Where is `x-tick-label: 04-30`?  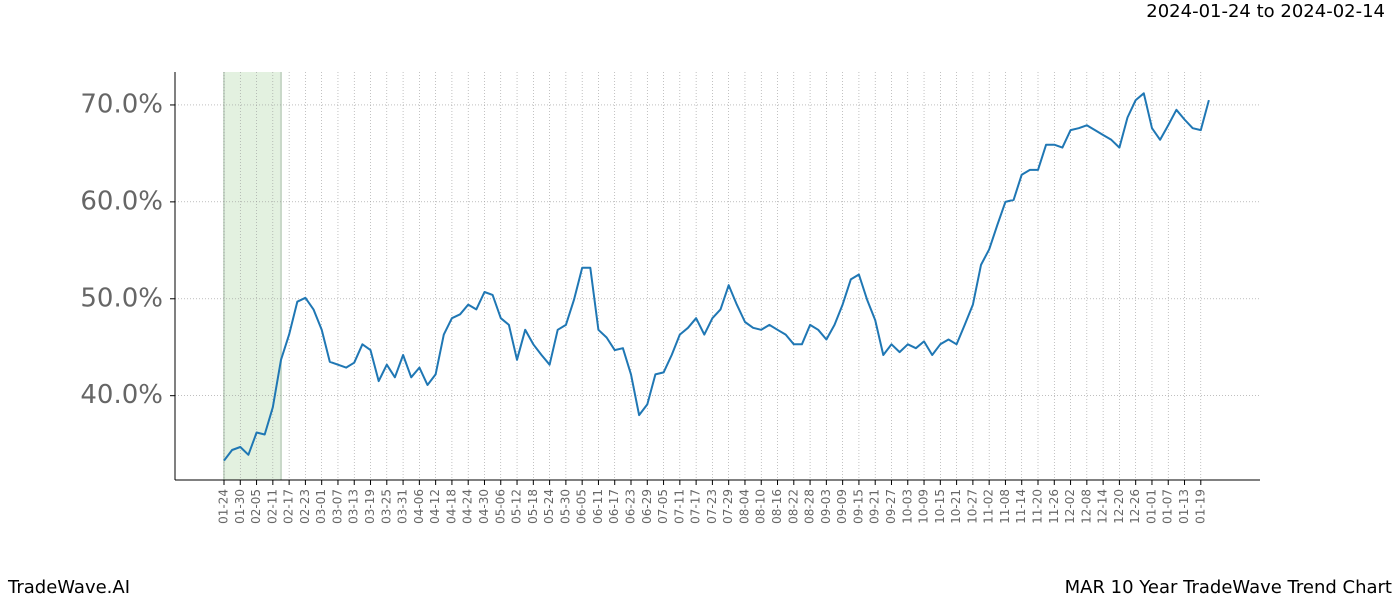
x-tick-label: 04-30 is located at coordinates (484, 506).